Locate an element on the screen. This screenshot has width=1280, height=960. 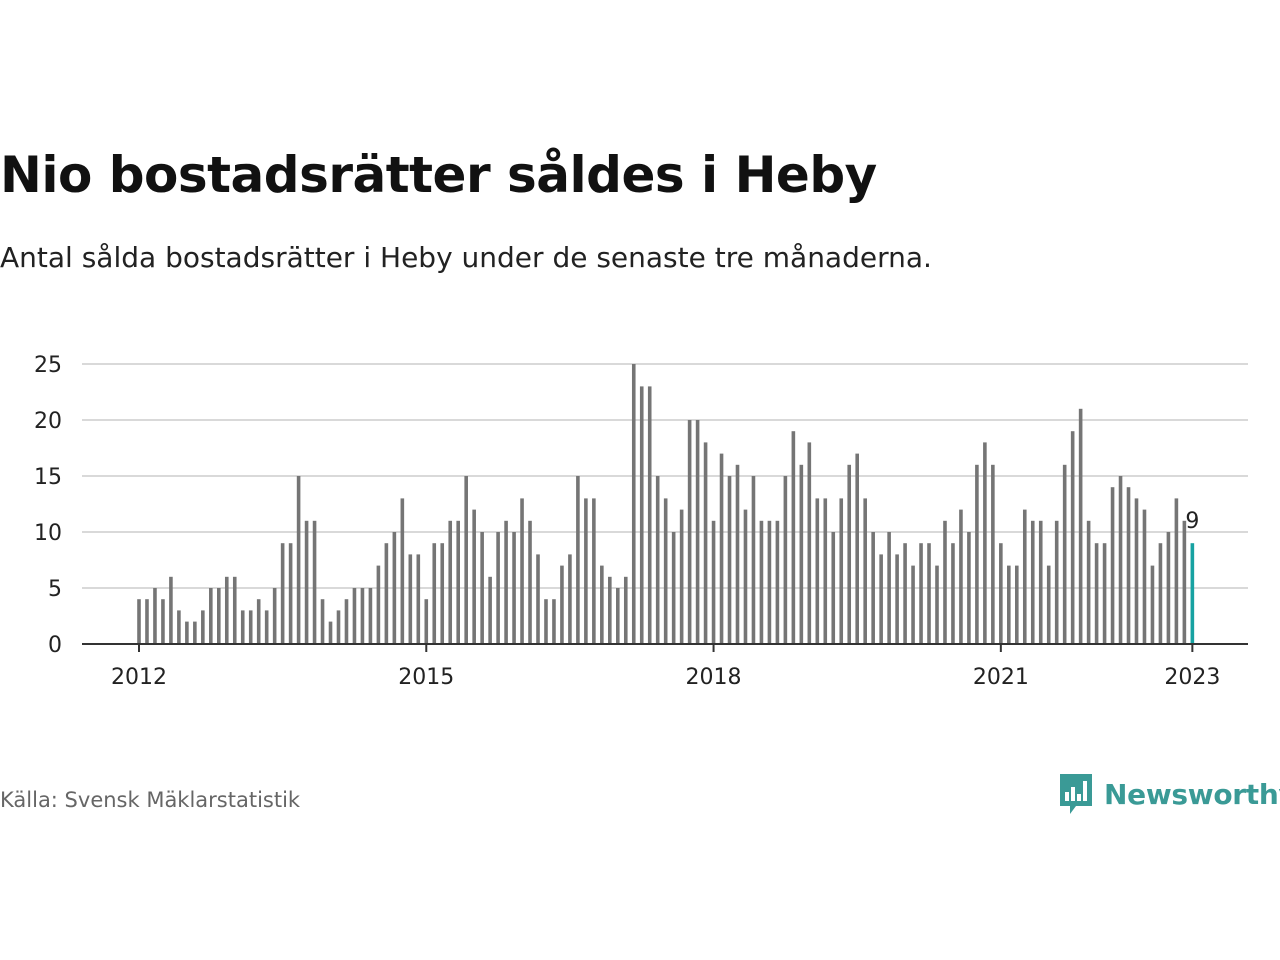
x-tick-label: 2021 is located at coordinates (1001, 677).